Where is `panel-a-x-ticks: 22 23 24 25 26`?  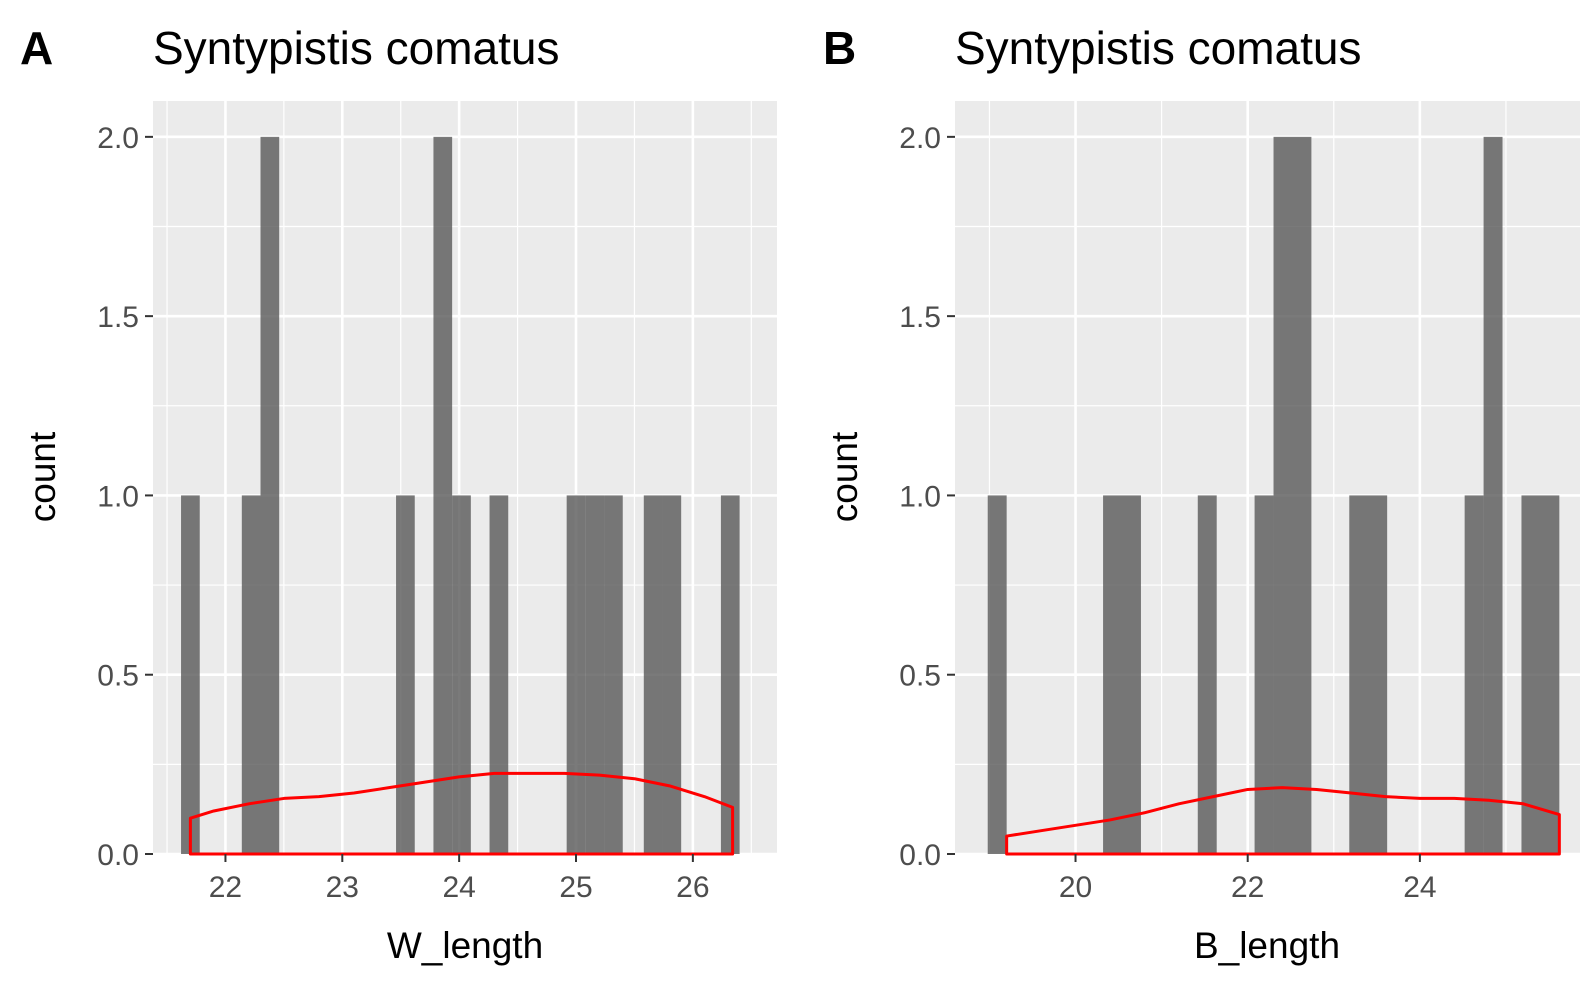
panel-a-x-ticks: 22 23 24 25 26 is located at coordinates (459, 879).